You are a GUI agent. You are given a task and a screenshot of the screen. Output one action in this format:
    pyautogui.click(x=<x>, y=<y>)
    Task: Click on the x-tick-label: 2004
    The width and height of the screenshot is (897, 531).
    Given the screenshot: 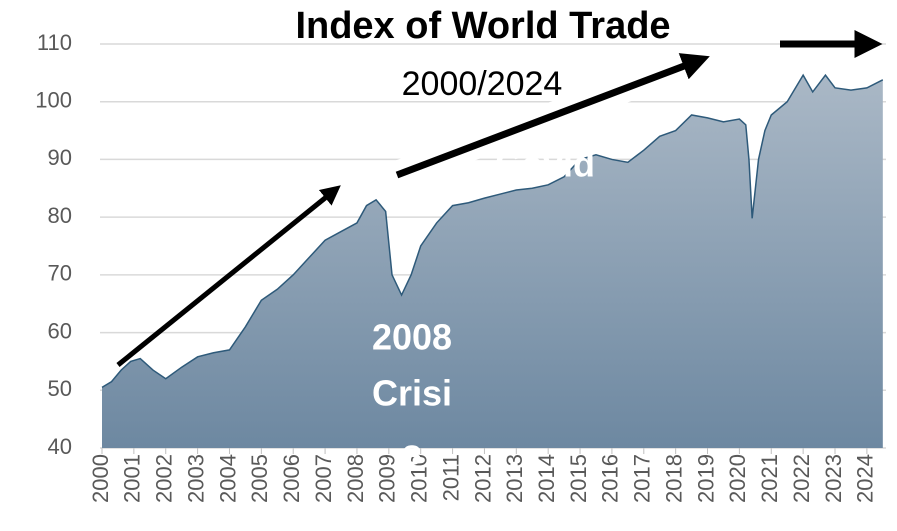 What is the action you would take?
    pyautogui.click(x=227, y=478)
    